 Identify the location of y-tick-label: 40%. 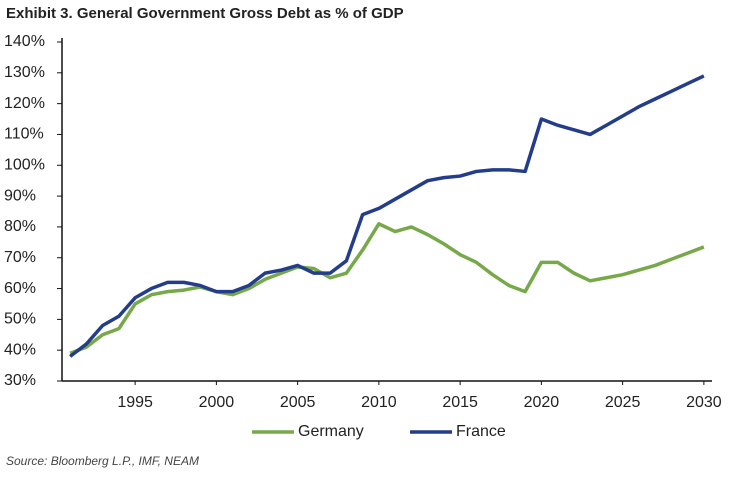
(20, 349).